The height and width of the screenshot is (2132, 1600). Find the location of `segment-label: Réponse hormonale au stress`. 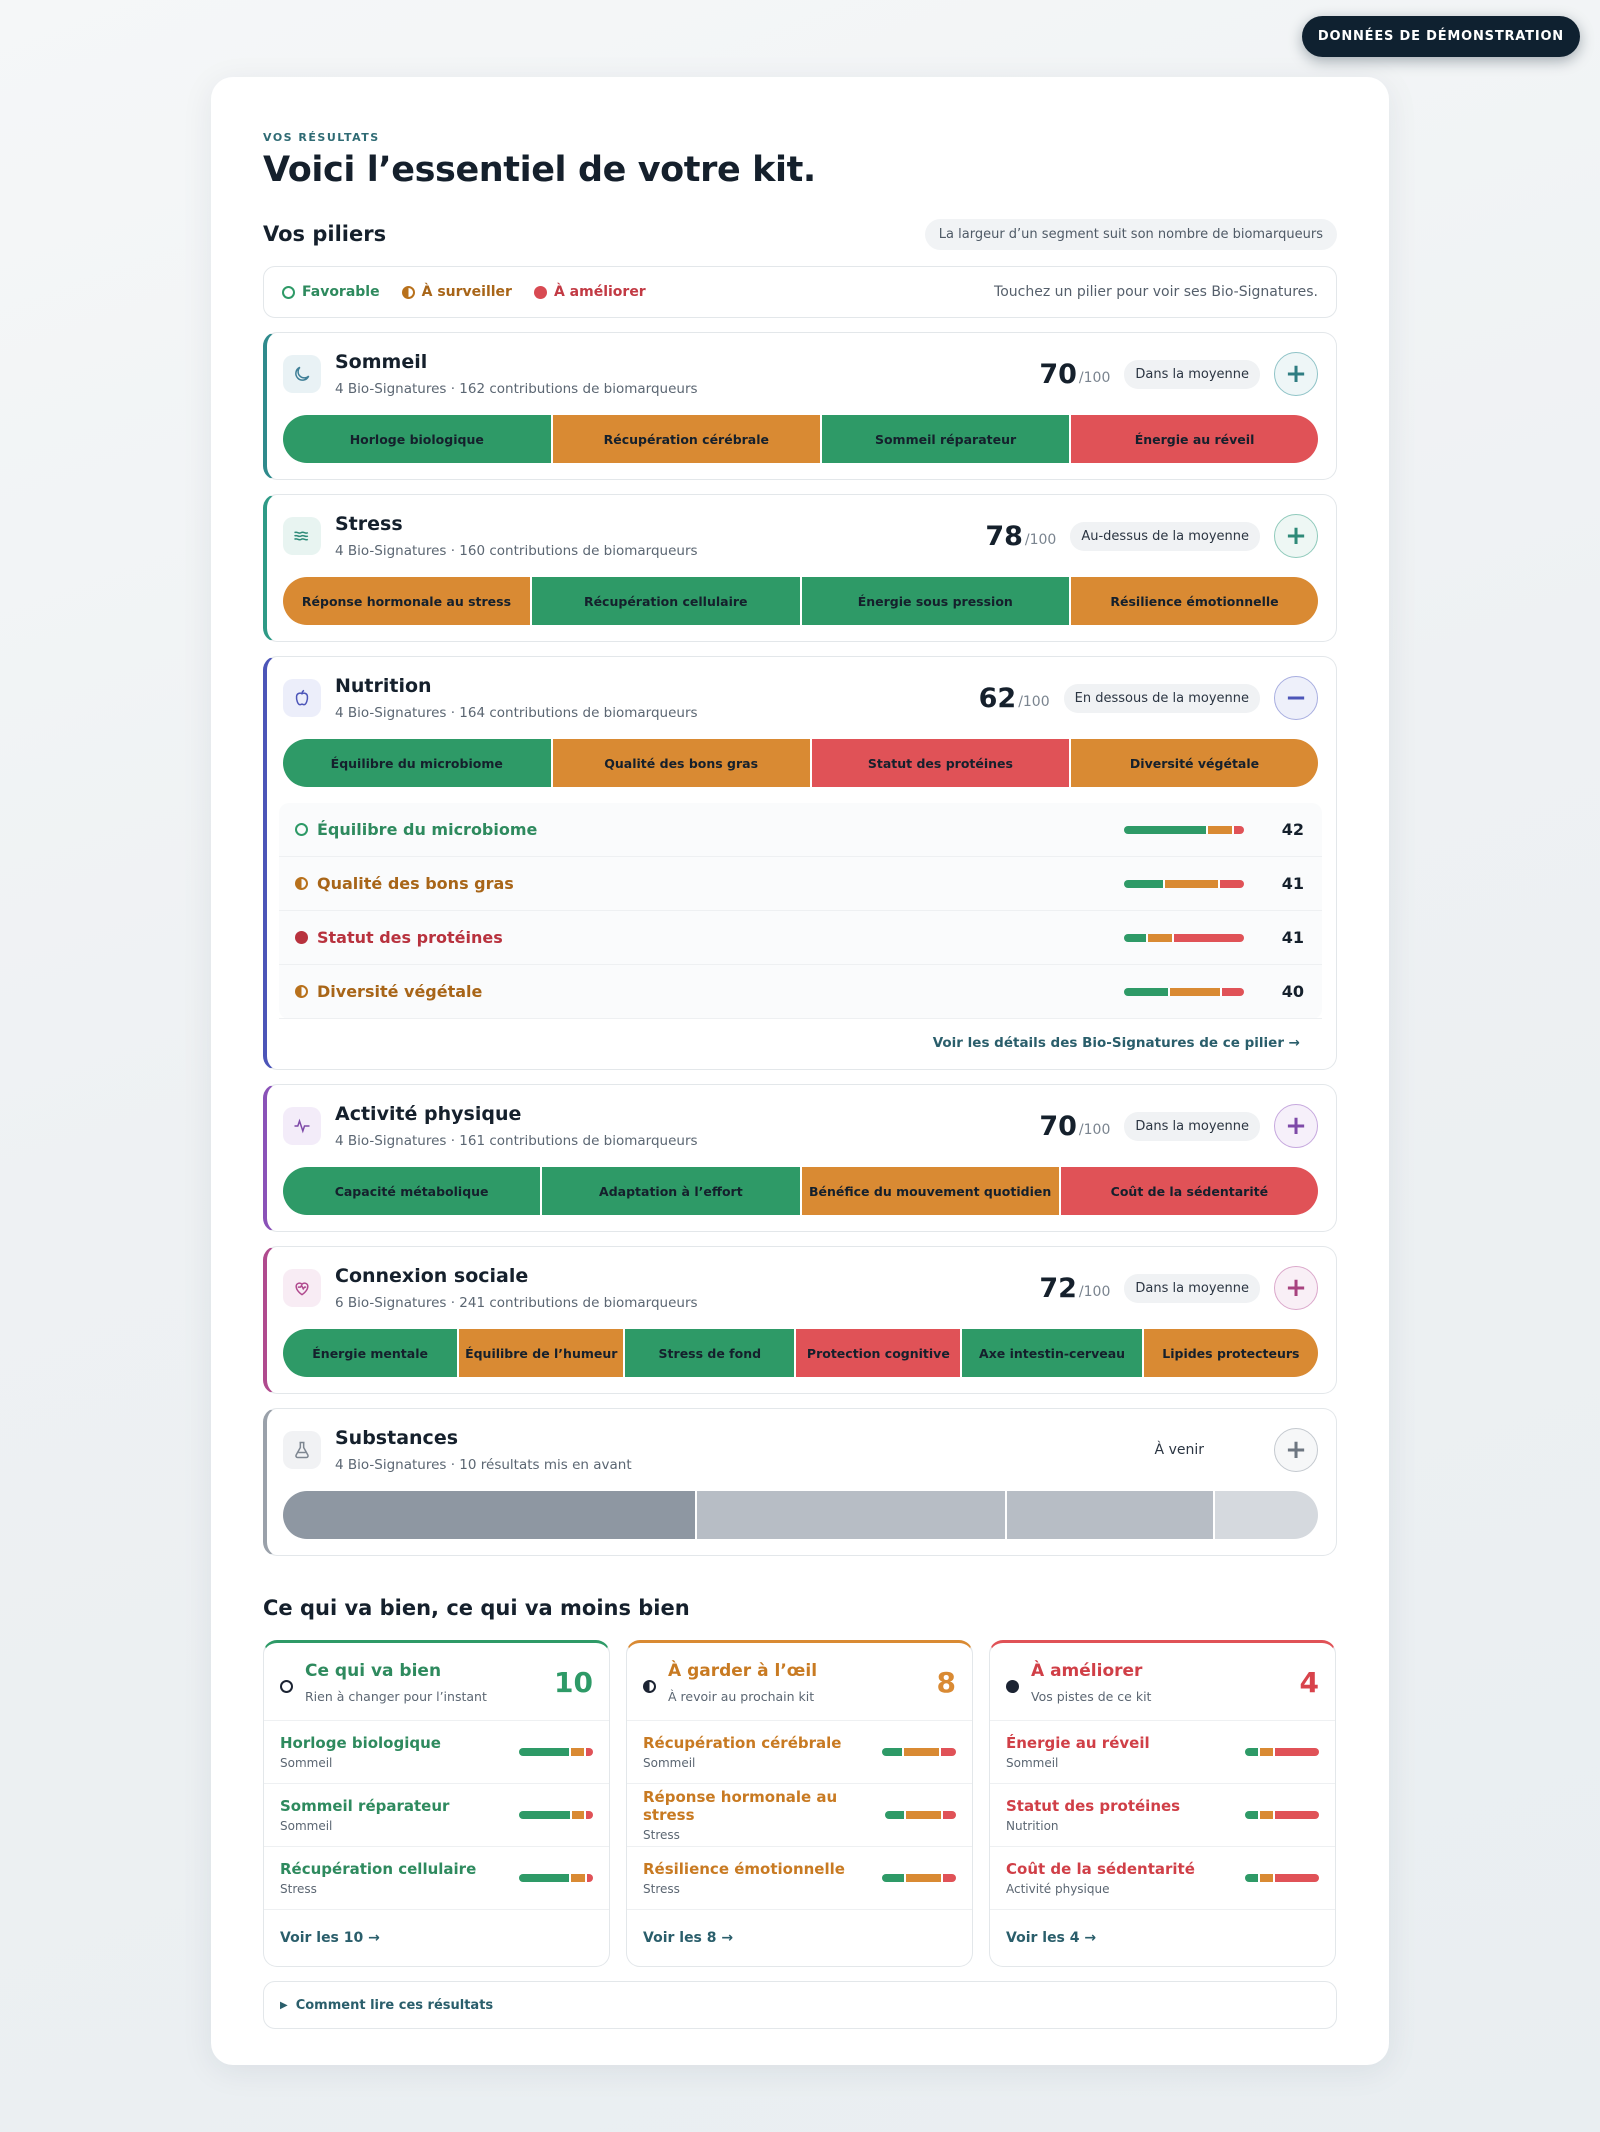

segment-label: Réponse hormonale au stress is located at coordinates (406, 601).